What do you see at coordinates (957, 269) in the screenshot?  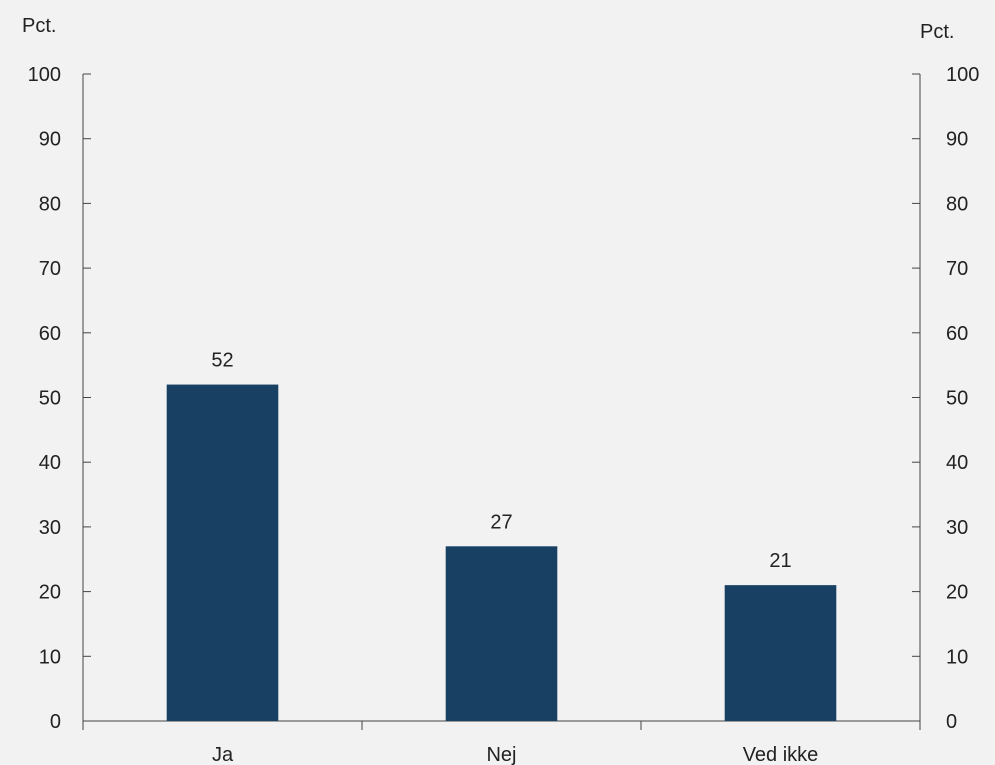 I see `y-tick-label-right: 70` at bounding box center [957, 269].